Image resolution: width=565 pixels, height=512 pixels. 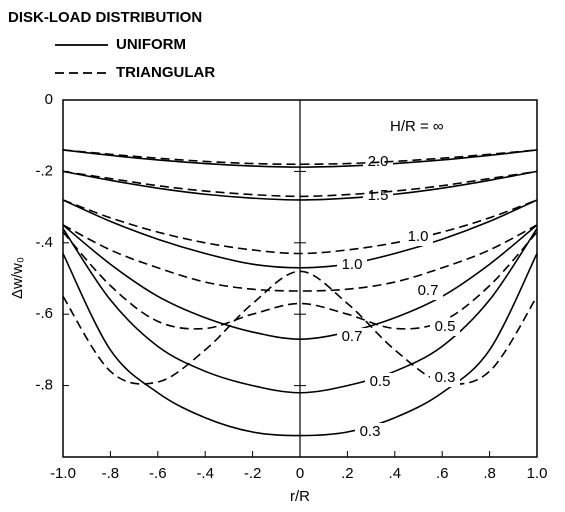 I want to click on legend-title: DISK-LOAD DISTRIBUTION, so click(x=105, y=17).